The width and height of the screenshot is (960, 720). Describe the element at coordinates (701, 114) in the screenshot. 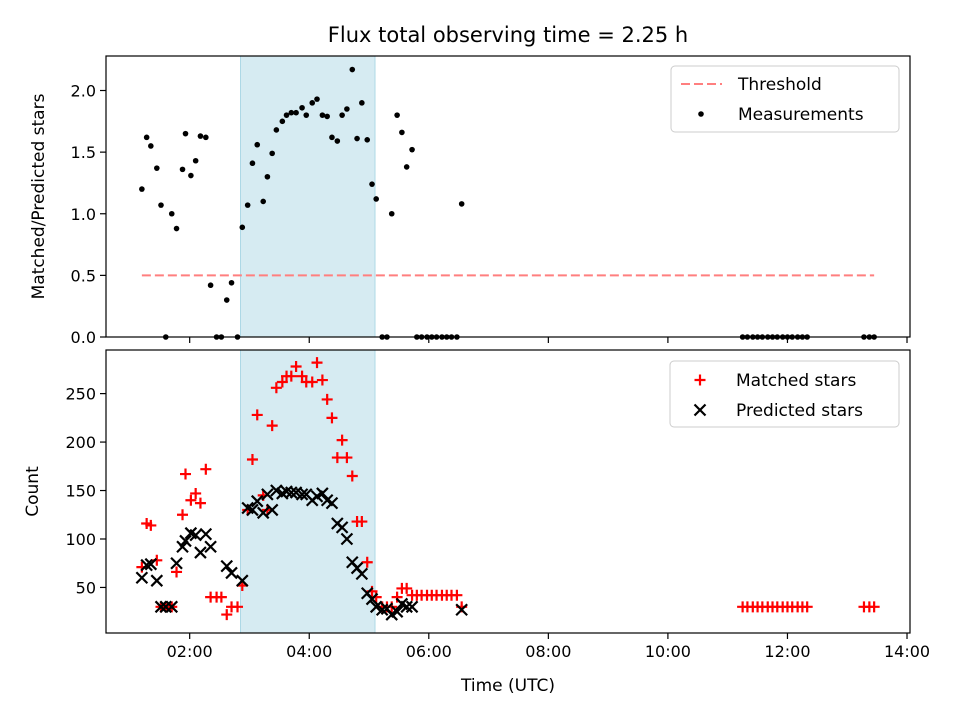

I see `legend-measurements-swatch` at that location.